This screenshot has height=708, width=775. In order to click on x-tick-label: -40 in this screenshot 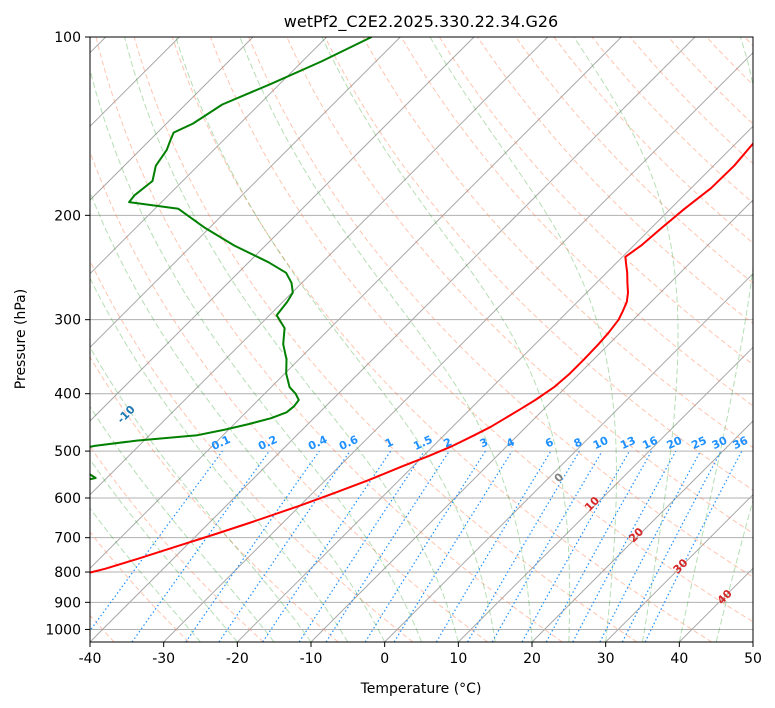, I will do `click(90, 659)`.